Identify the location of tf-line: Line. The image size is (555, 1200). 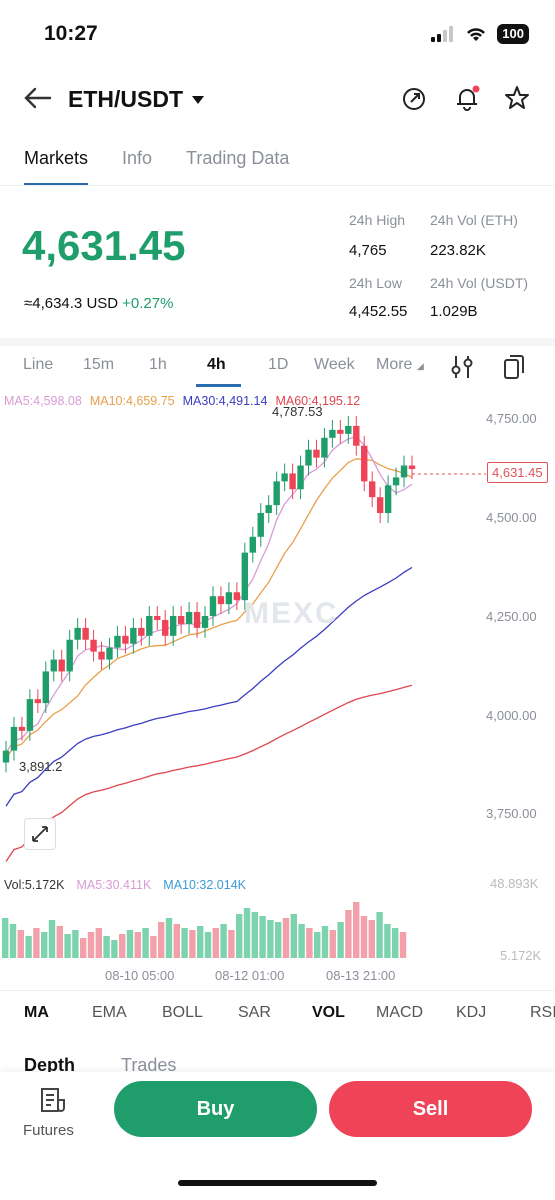
(38, 364).